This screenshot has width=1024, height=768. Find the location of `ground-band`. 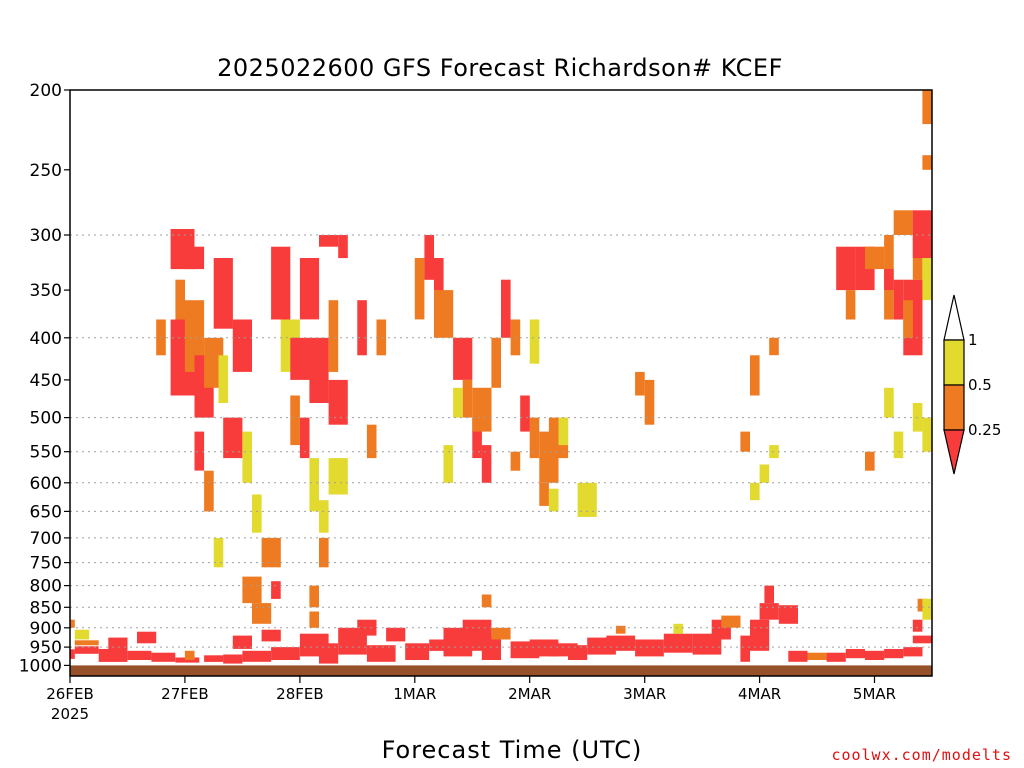

ground-band is located at coordinates (501, 670).